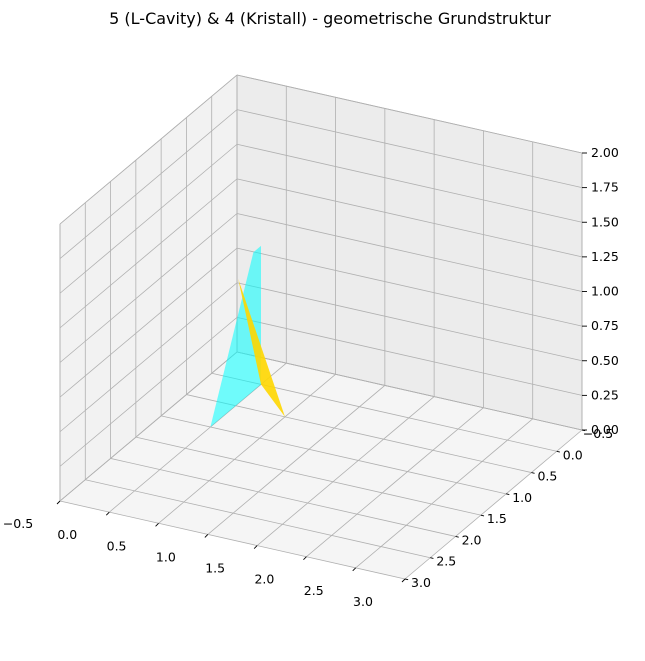  Describe the element at coordinates (67, 534) in the screenshot. I see `y-tick-label: 0.0` at that location.